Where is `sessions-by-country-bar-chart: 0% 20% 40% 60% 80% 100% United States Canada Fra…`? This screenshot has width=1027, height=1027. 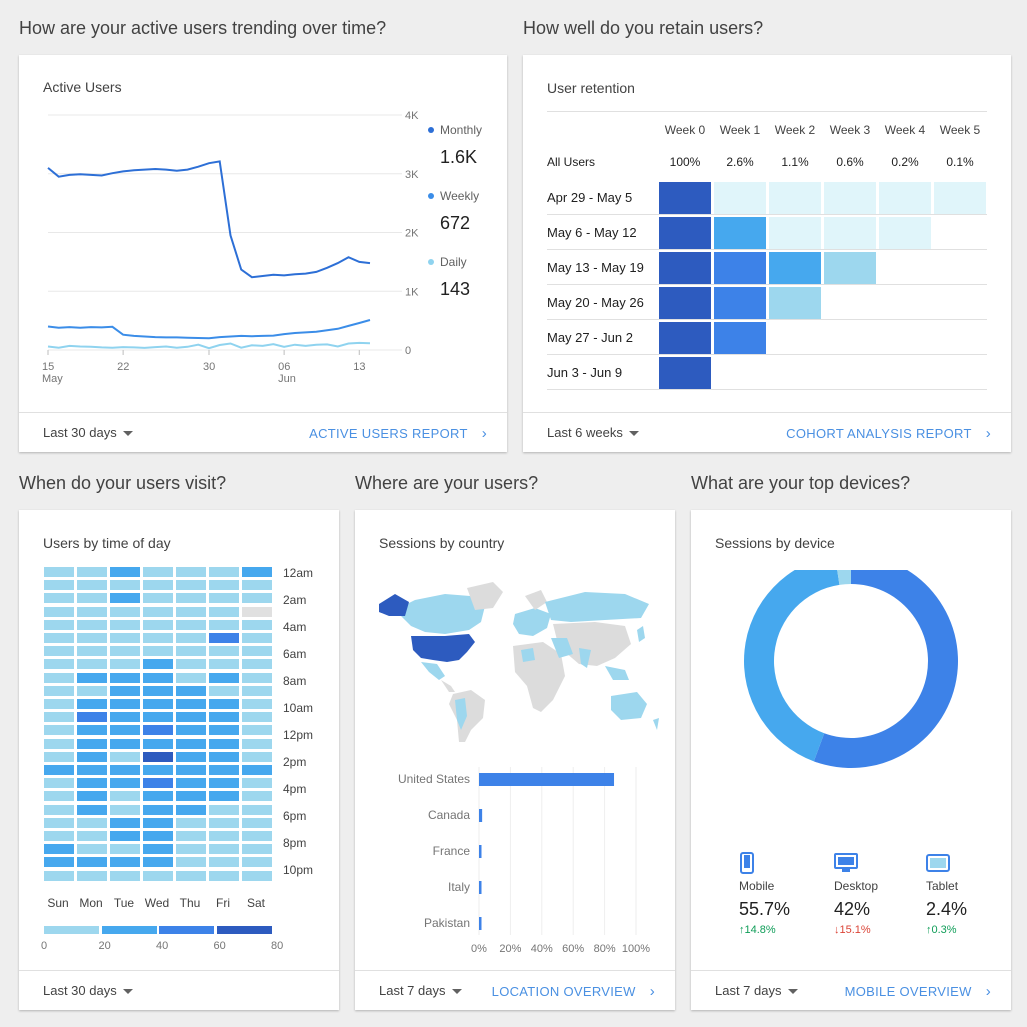 sessions-by-country-bar-chart: 0% 20% 40% 60% 80% 100% United States Canada Fra… is located at coordinates (524, 861).